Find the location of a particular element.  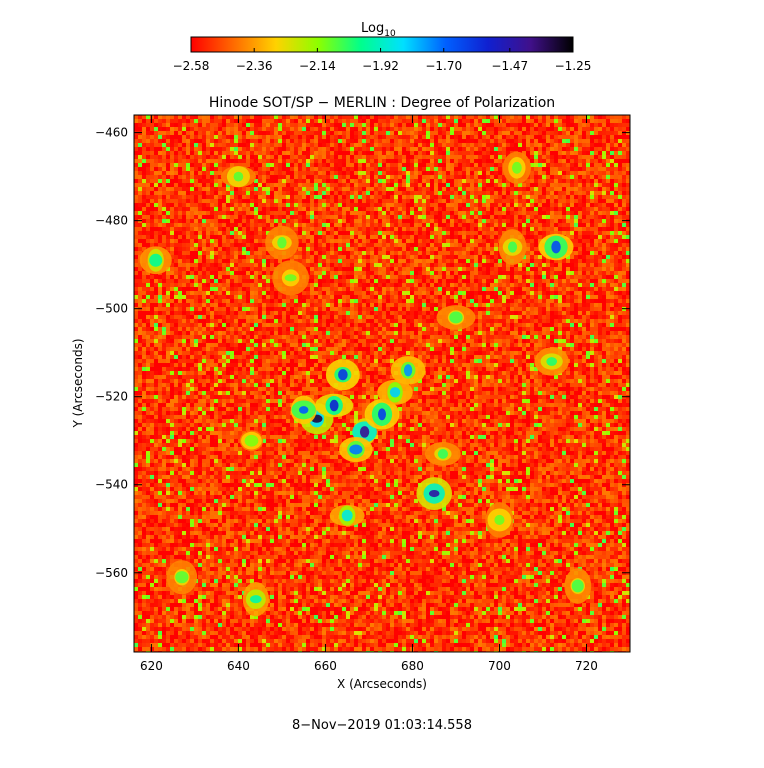

colorbar-tick-label: −2.14 is located at coordinates (317, 66).